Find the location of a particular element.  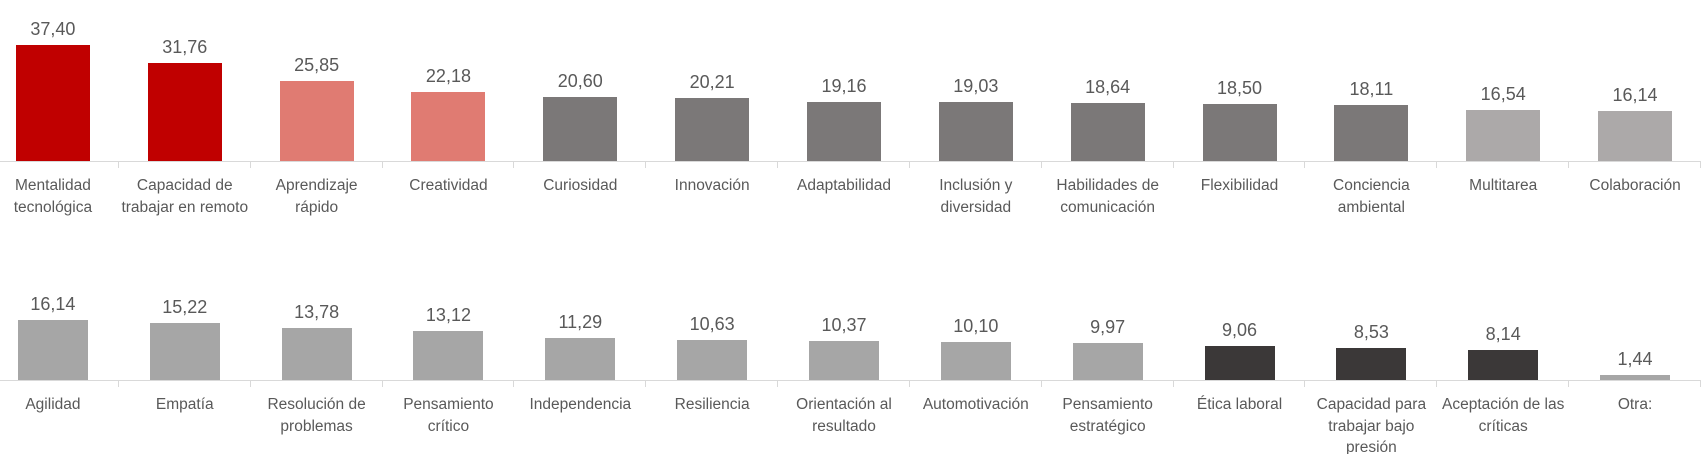

plot-area-cell: 37,40 is located at coordinates (59, 80).